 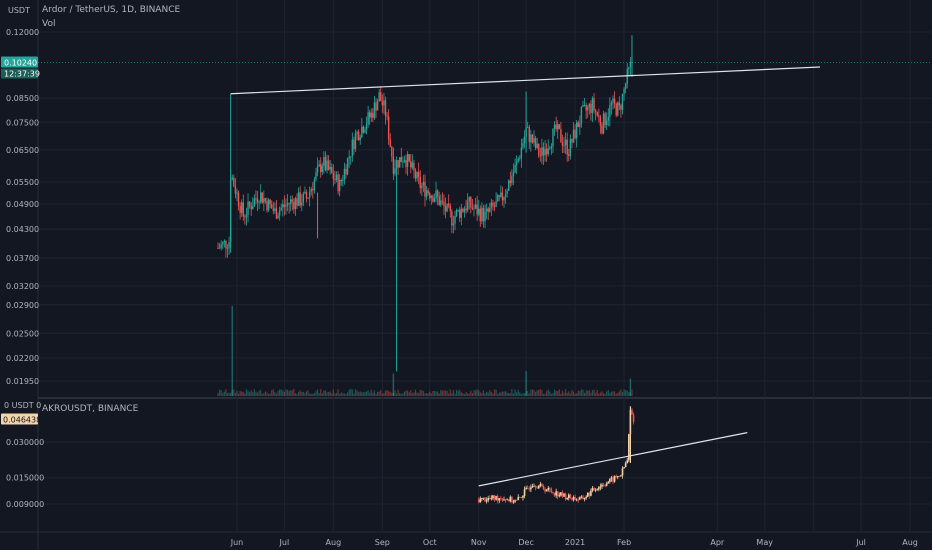 I want to click on x-tick-label: Jun, so click(x=237, y=542).